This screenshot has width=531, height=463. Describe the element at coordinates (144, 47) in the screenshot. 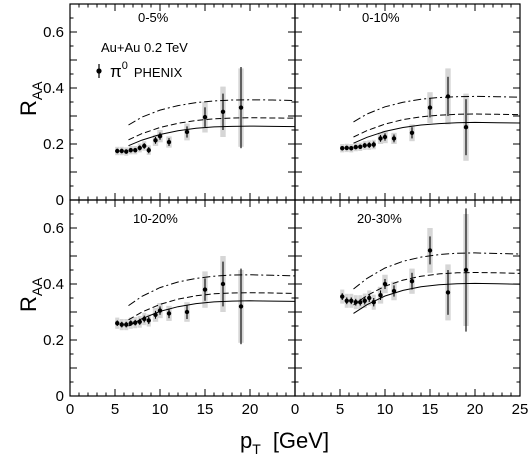

I see `legend-system: Au+Au 0.2 TeV` at that location.